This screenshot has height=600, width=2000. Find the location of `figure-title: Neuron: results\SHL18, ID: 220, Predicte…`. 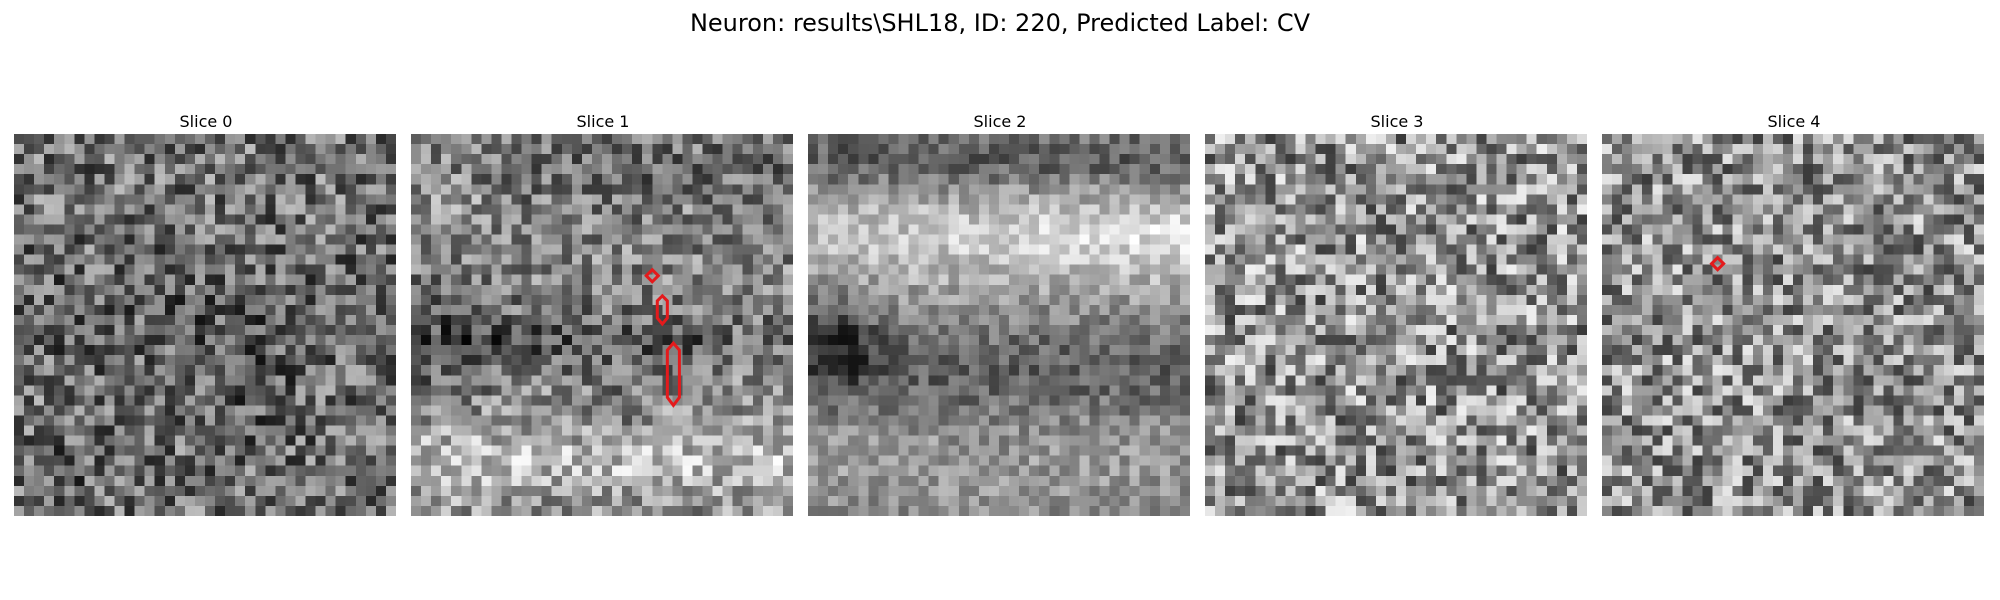

figure-title: Neuron: results\SHL18, ID: 220, Predicte… is located at coordinates (1000, 23).